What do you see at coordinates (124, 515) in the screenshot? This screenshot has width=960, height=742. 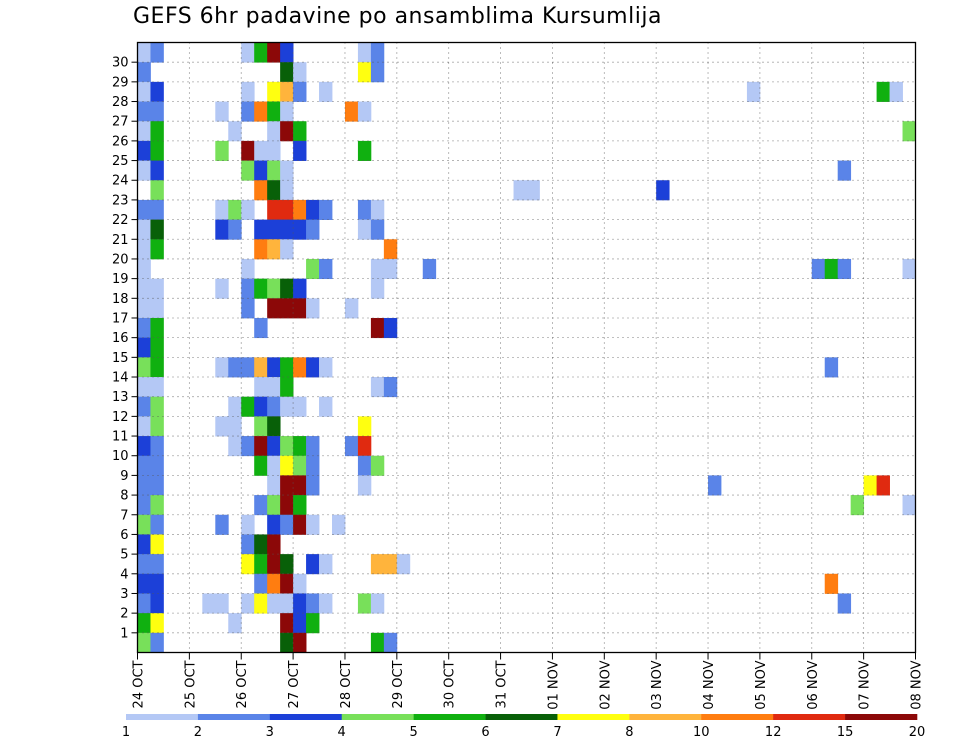 I see `y-tick-label: 7` at bounding box center [124, 515].